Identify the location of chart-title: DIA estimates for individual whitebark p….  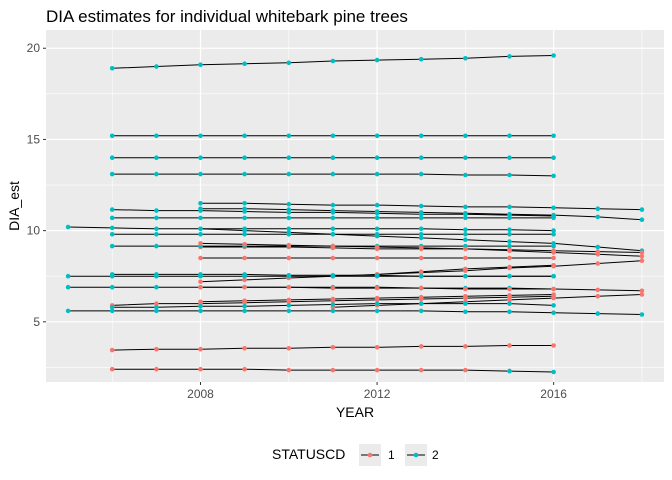
(227, 16).